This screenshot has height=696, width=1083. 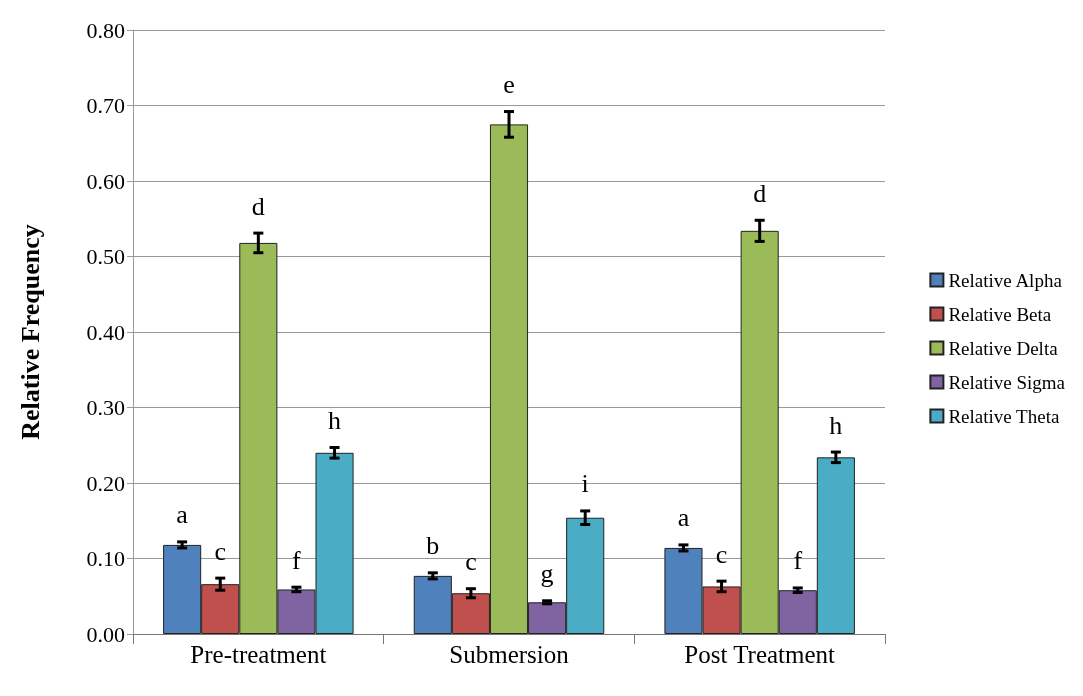 What do you see at coordinates (105, 105) in the screenshot?
I see `y-tick-label: 0.70` at bounding box center [105, 105].